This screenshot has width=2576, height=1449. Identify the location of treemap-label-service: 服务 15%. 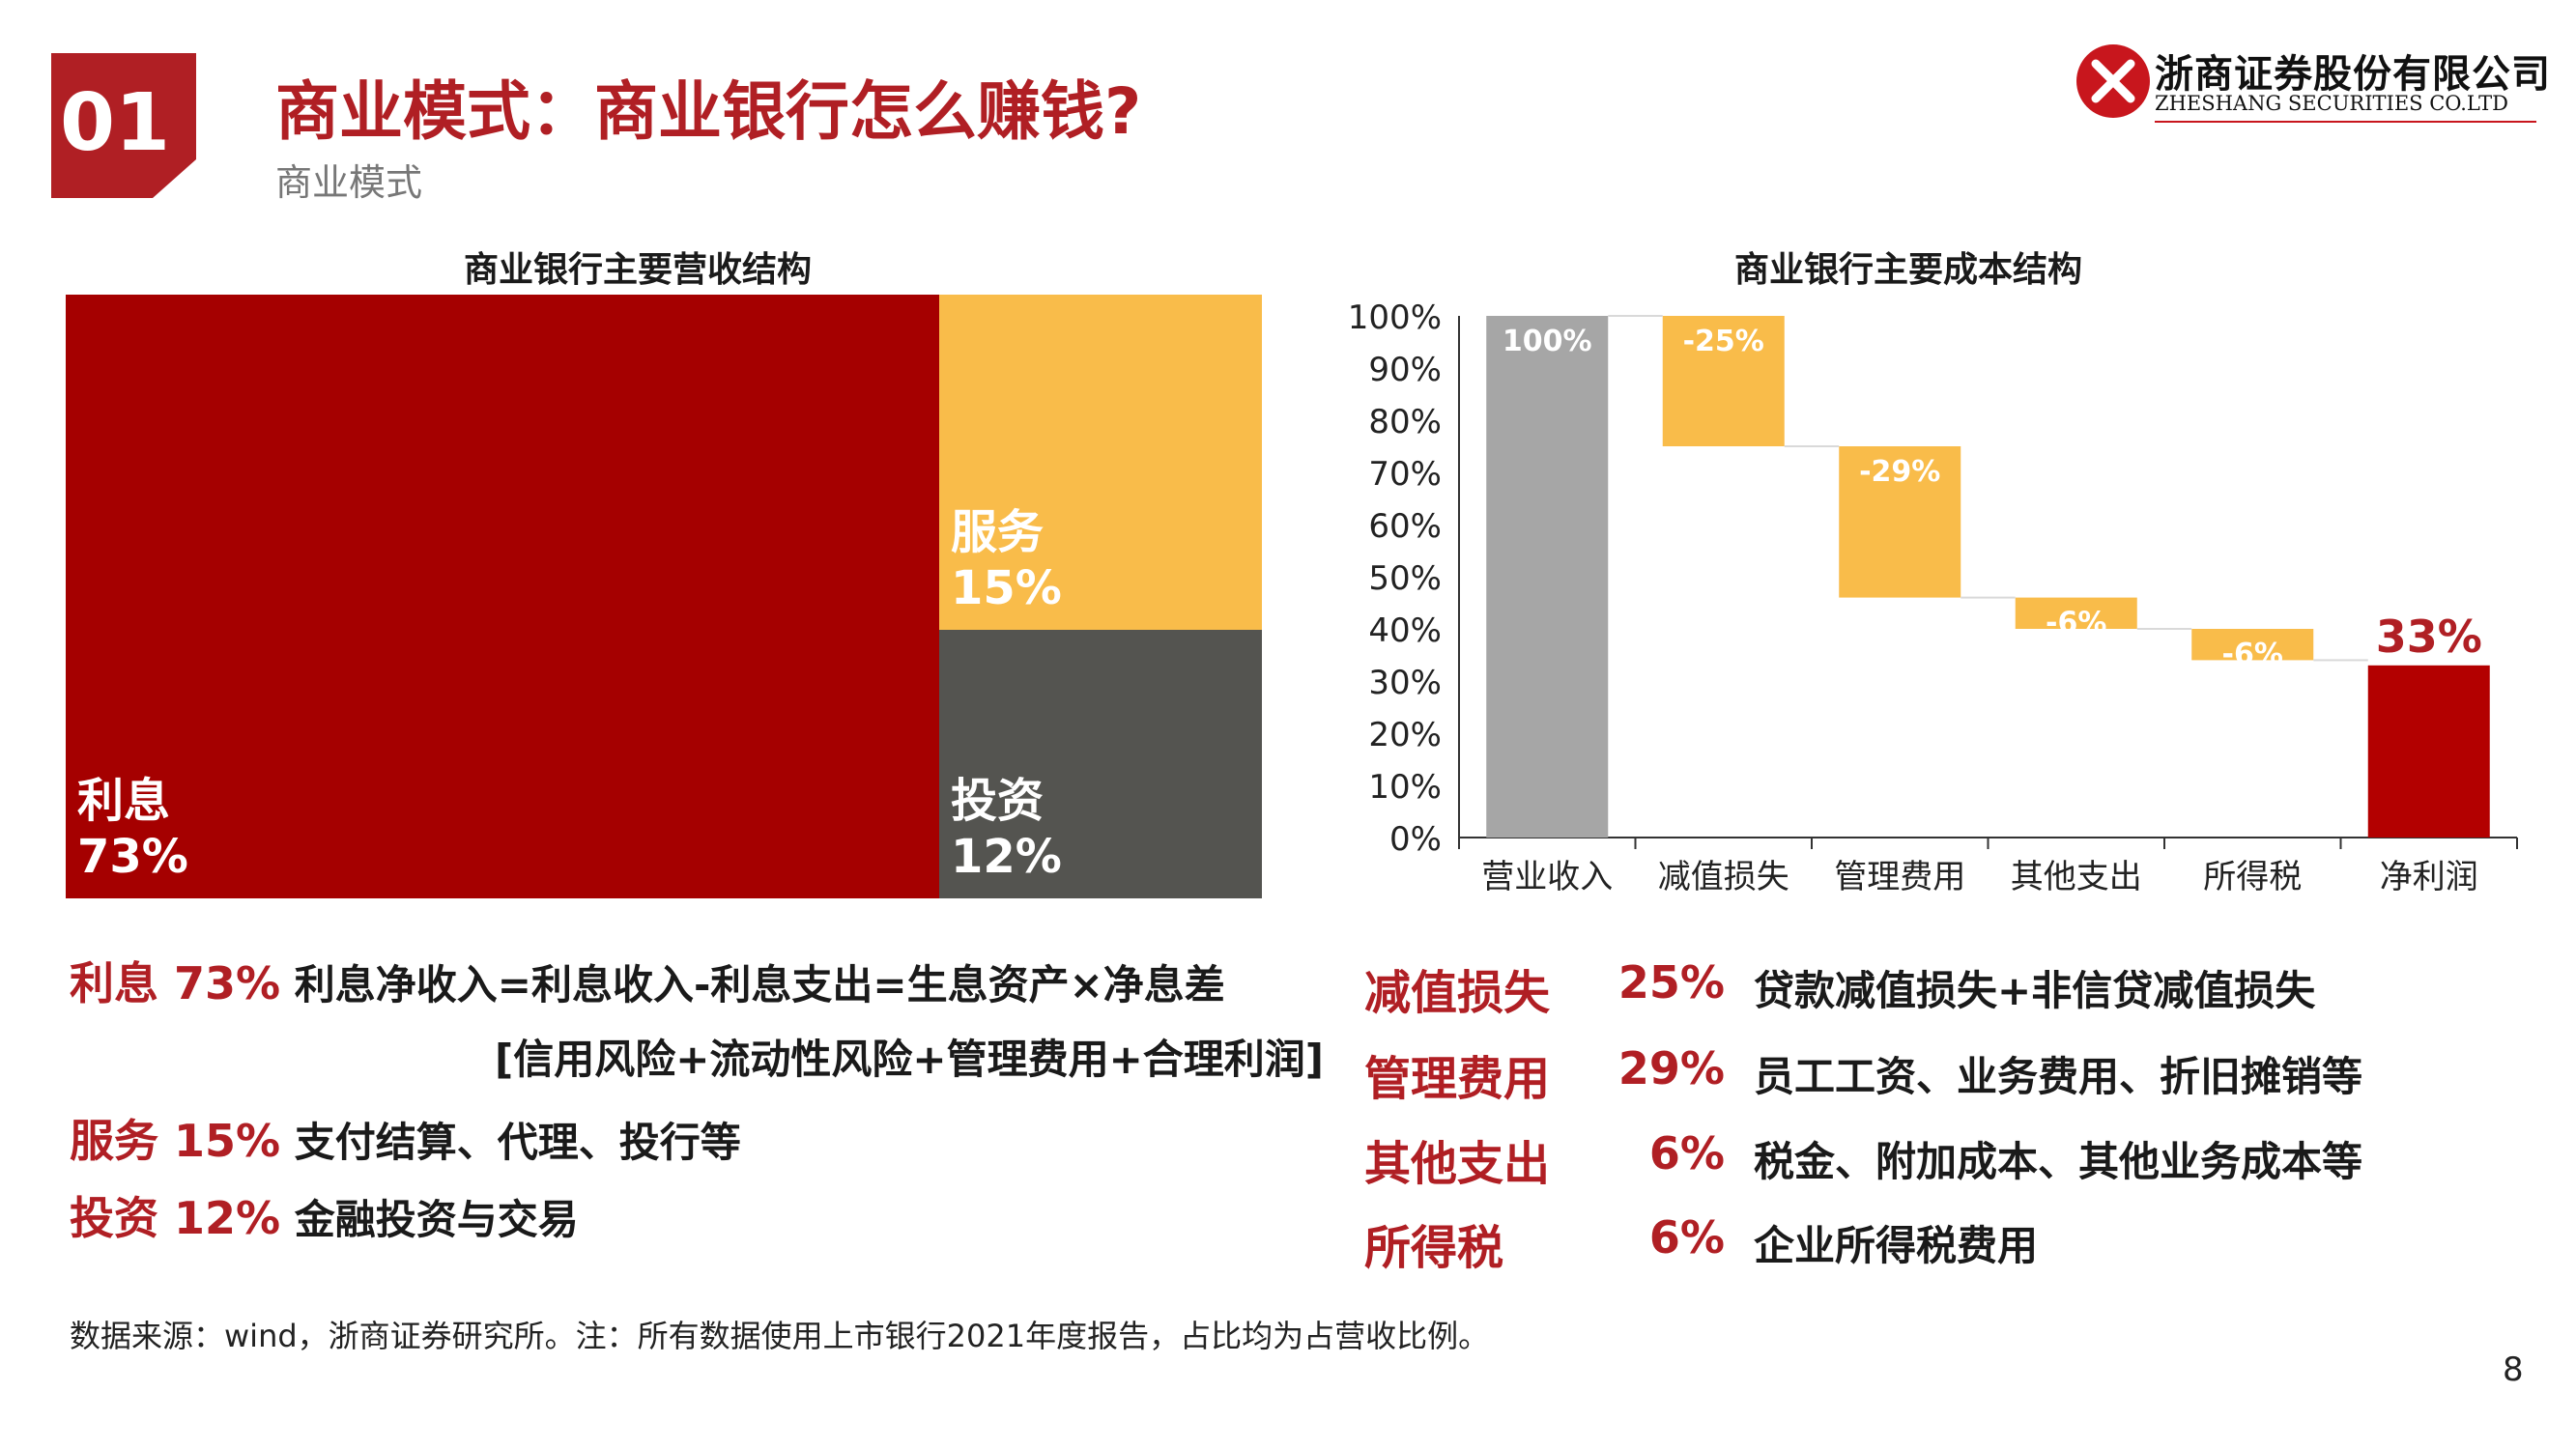
(1007, 560).